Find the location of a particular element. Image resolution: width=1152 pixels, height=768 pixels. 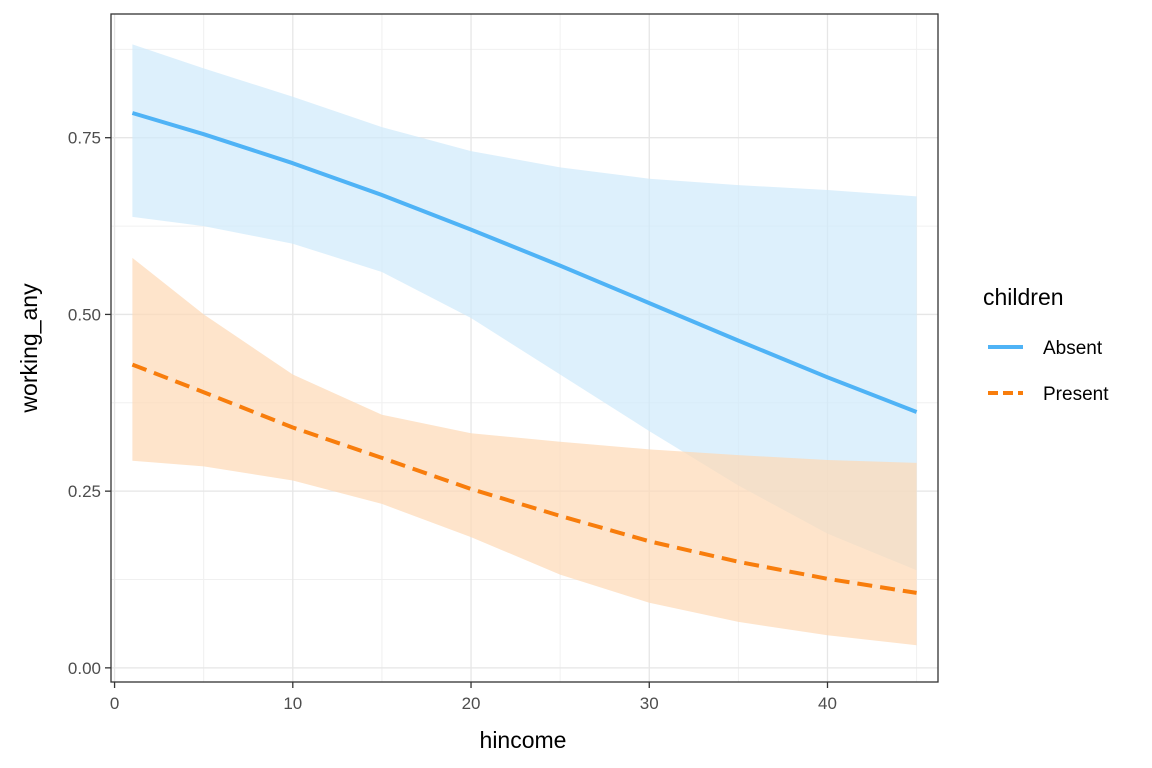

legend-title: children is located at coordinates (1023, 297).